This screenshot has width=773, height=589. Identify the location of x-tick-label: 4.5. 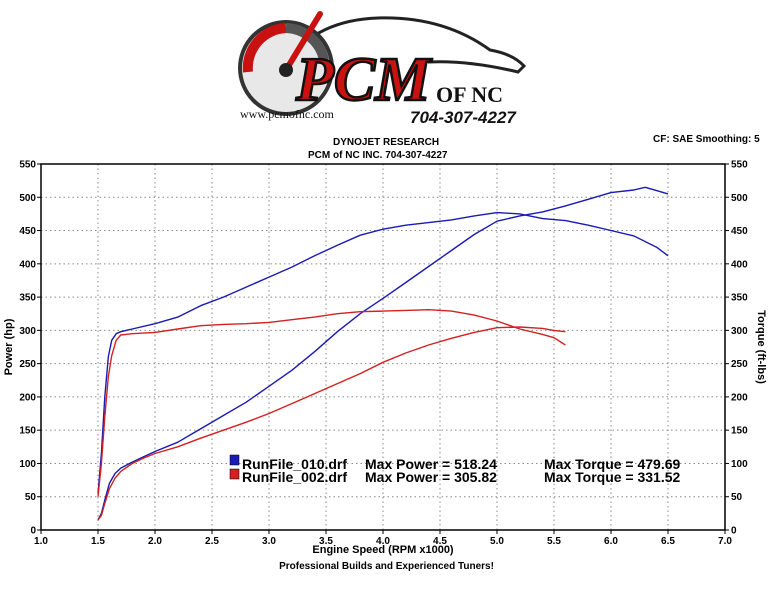
(440, 541).